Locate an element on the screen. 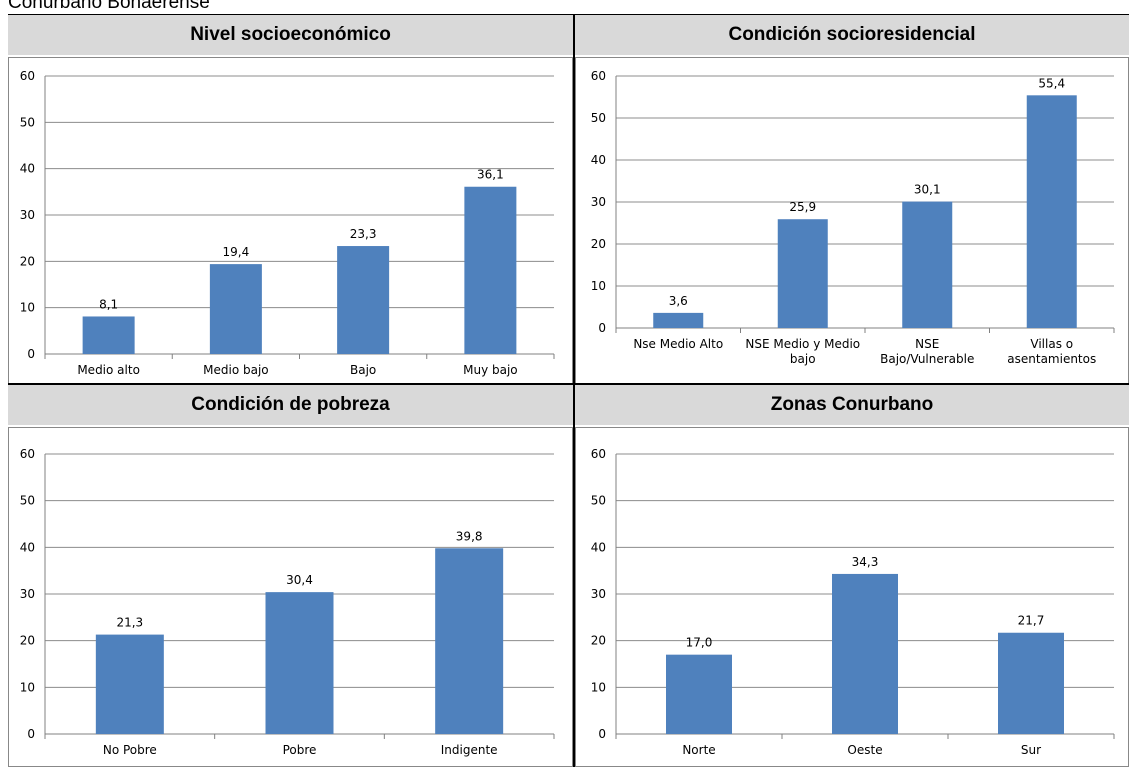 The height and width of the screenshot is (771, 1131). page-title: Conurbano Bonaerense is located at coordinates (109, 6).